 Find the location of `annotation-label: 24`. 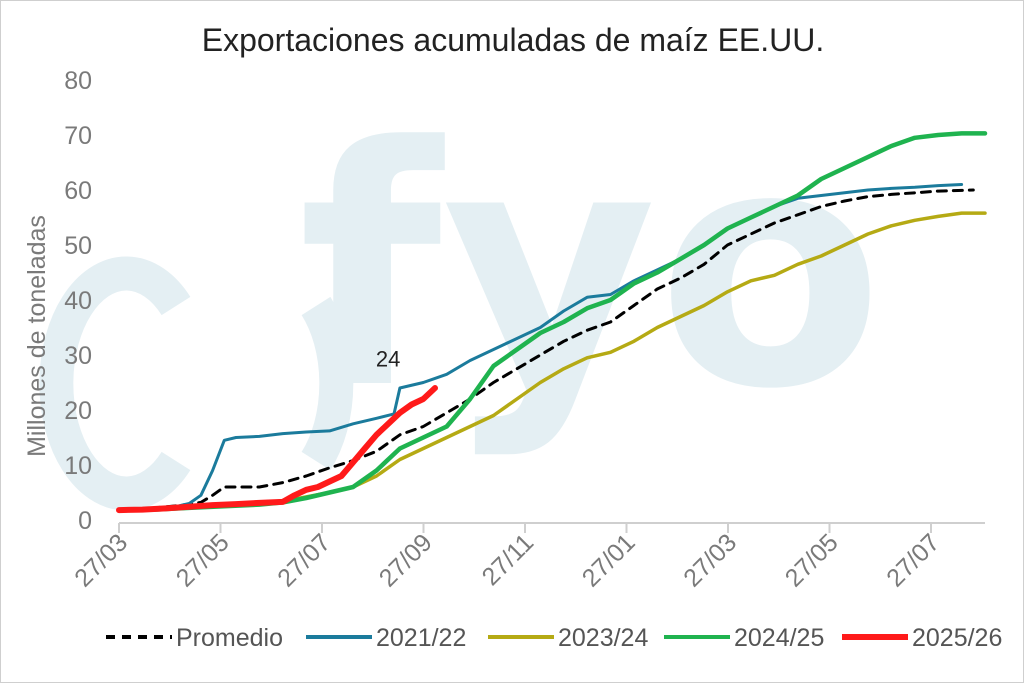

annotation-label: 24 is located at coordinates (388, 358).